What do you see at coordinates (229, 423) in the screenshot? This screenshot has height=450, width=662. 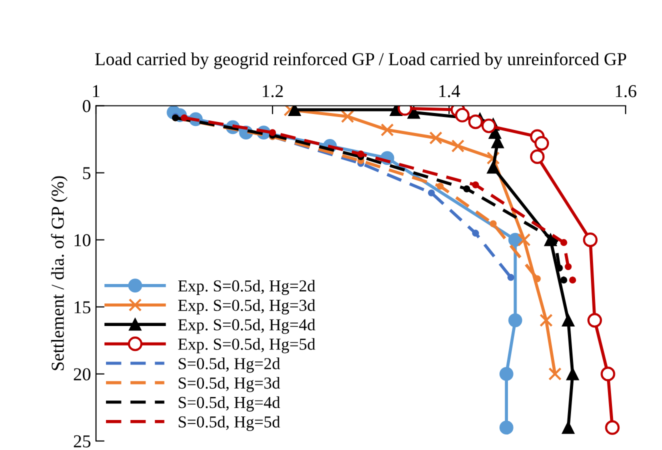 I see `legend-label: S=0.5d, Hg=5d` at bounding box center [229, 423].